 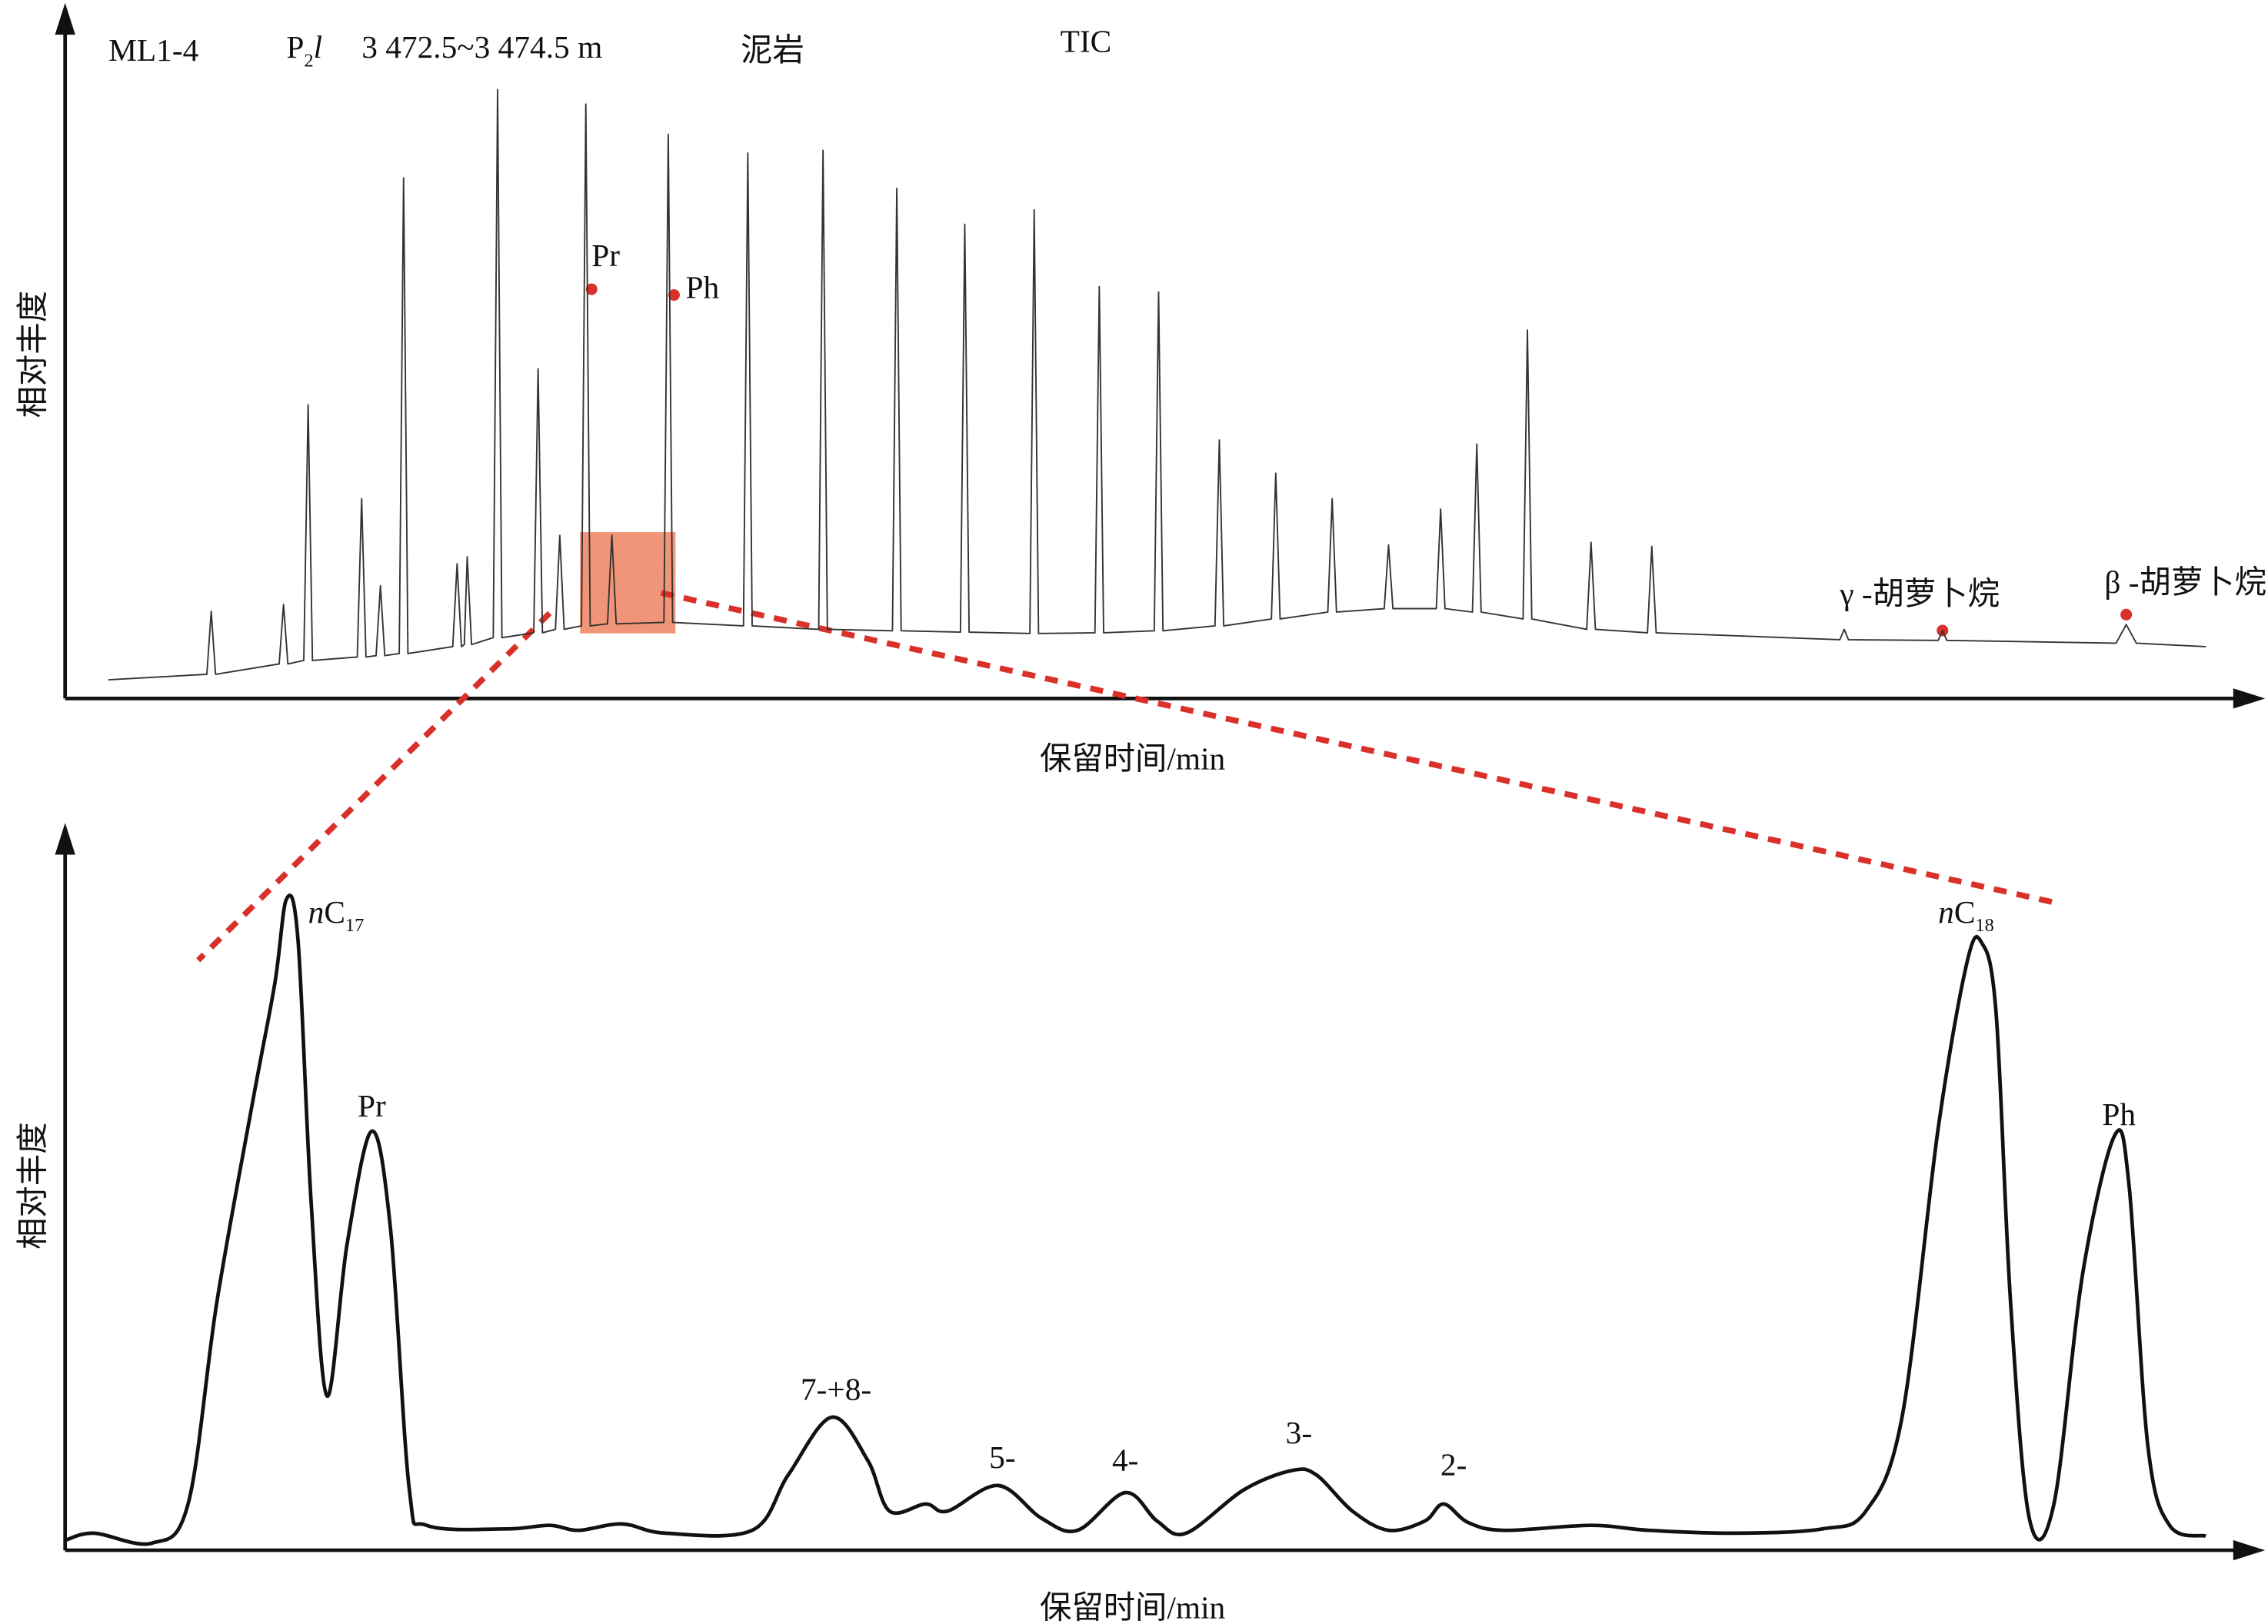 I want to click on peak-label: 5-, so click(x=1002, y=1457).